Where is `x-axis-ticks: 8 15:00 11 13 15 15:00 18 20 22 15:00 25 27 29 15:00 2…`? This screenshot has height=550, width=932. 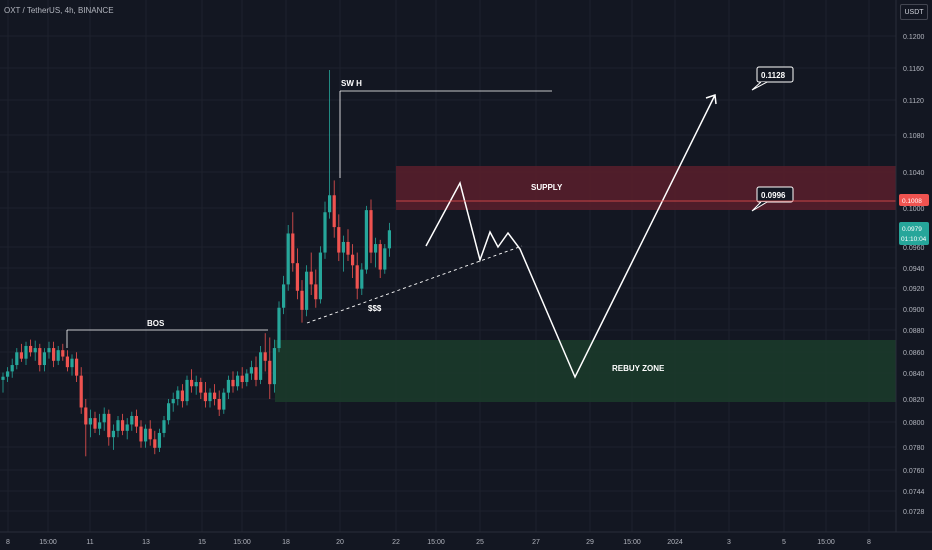 x-axis-ticks: 8 15:00 11 13 15 15:00 18 20 22 15:00 25 27 29 15:00 2… is located at coordinates (438, 542).